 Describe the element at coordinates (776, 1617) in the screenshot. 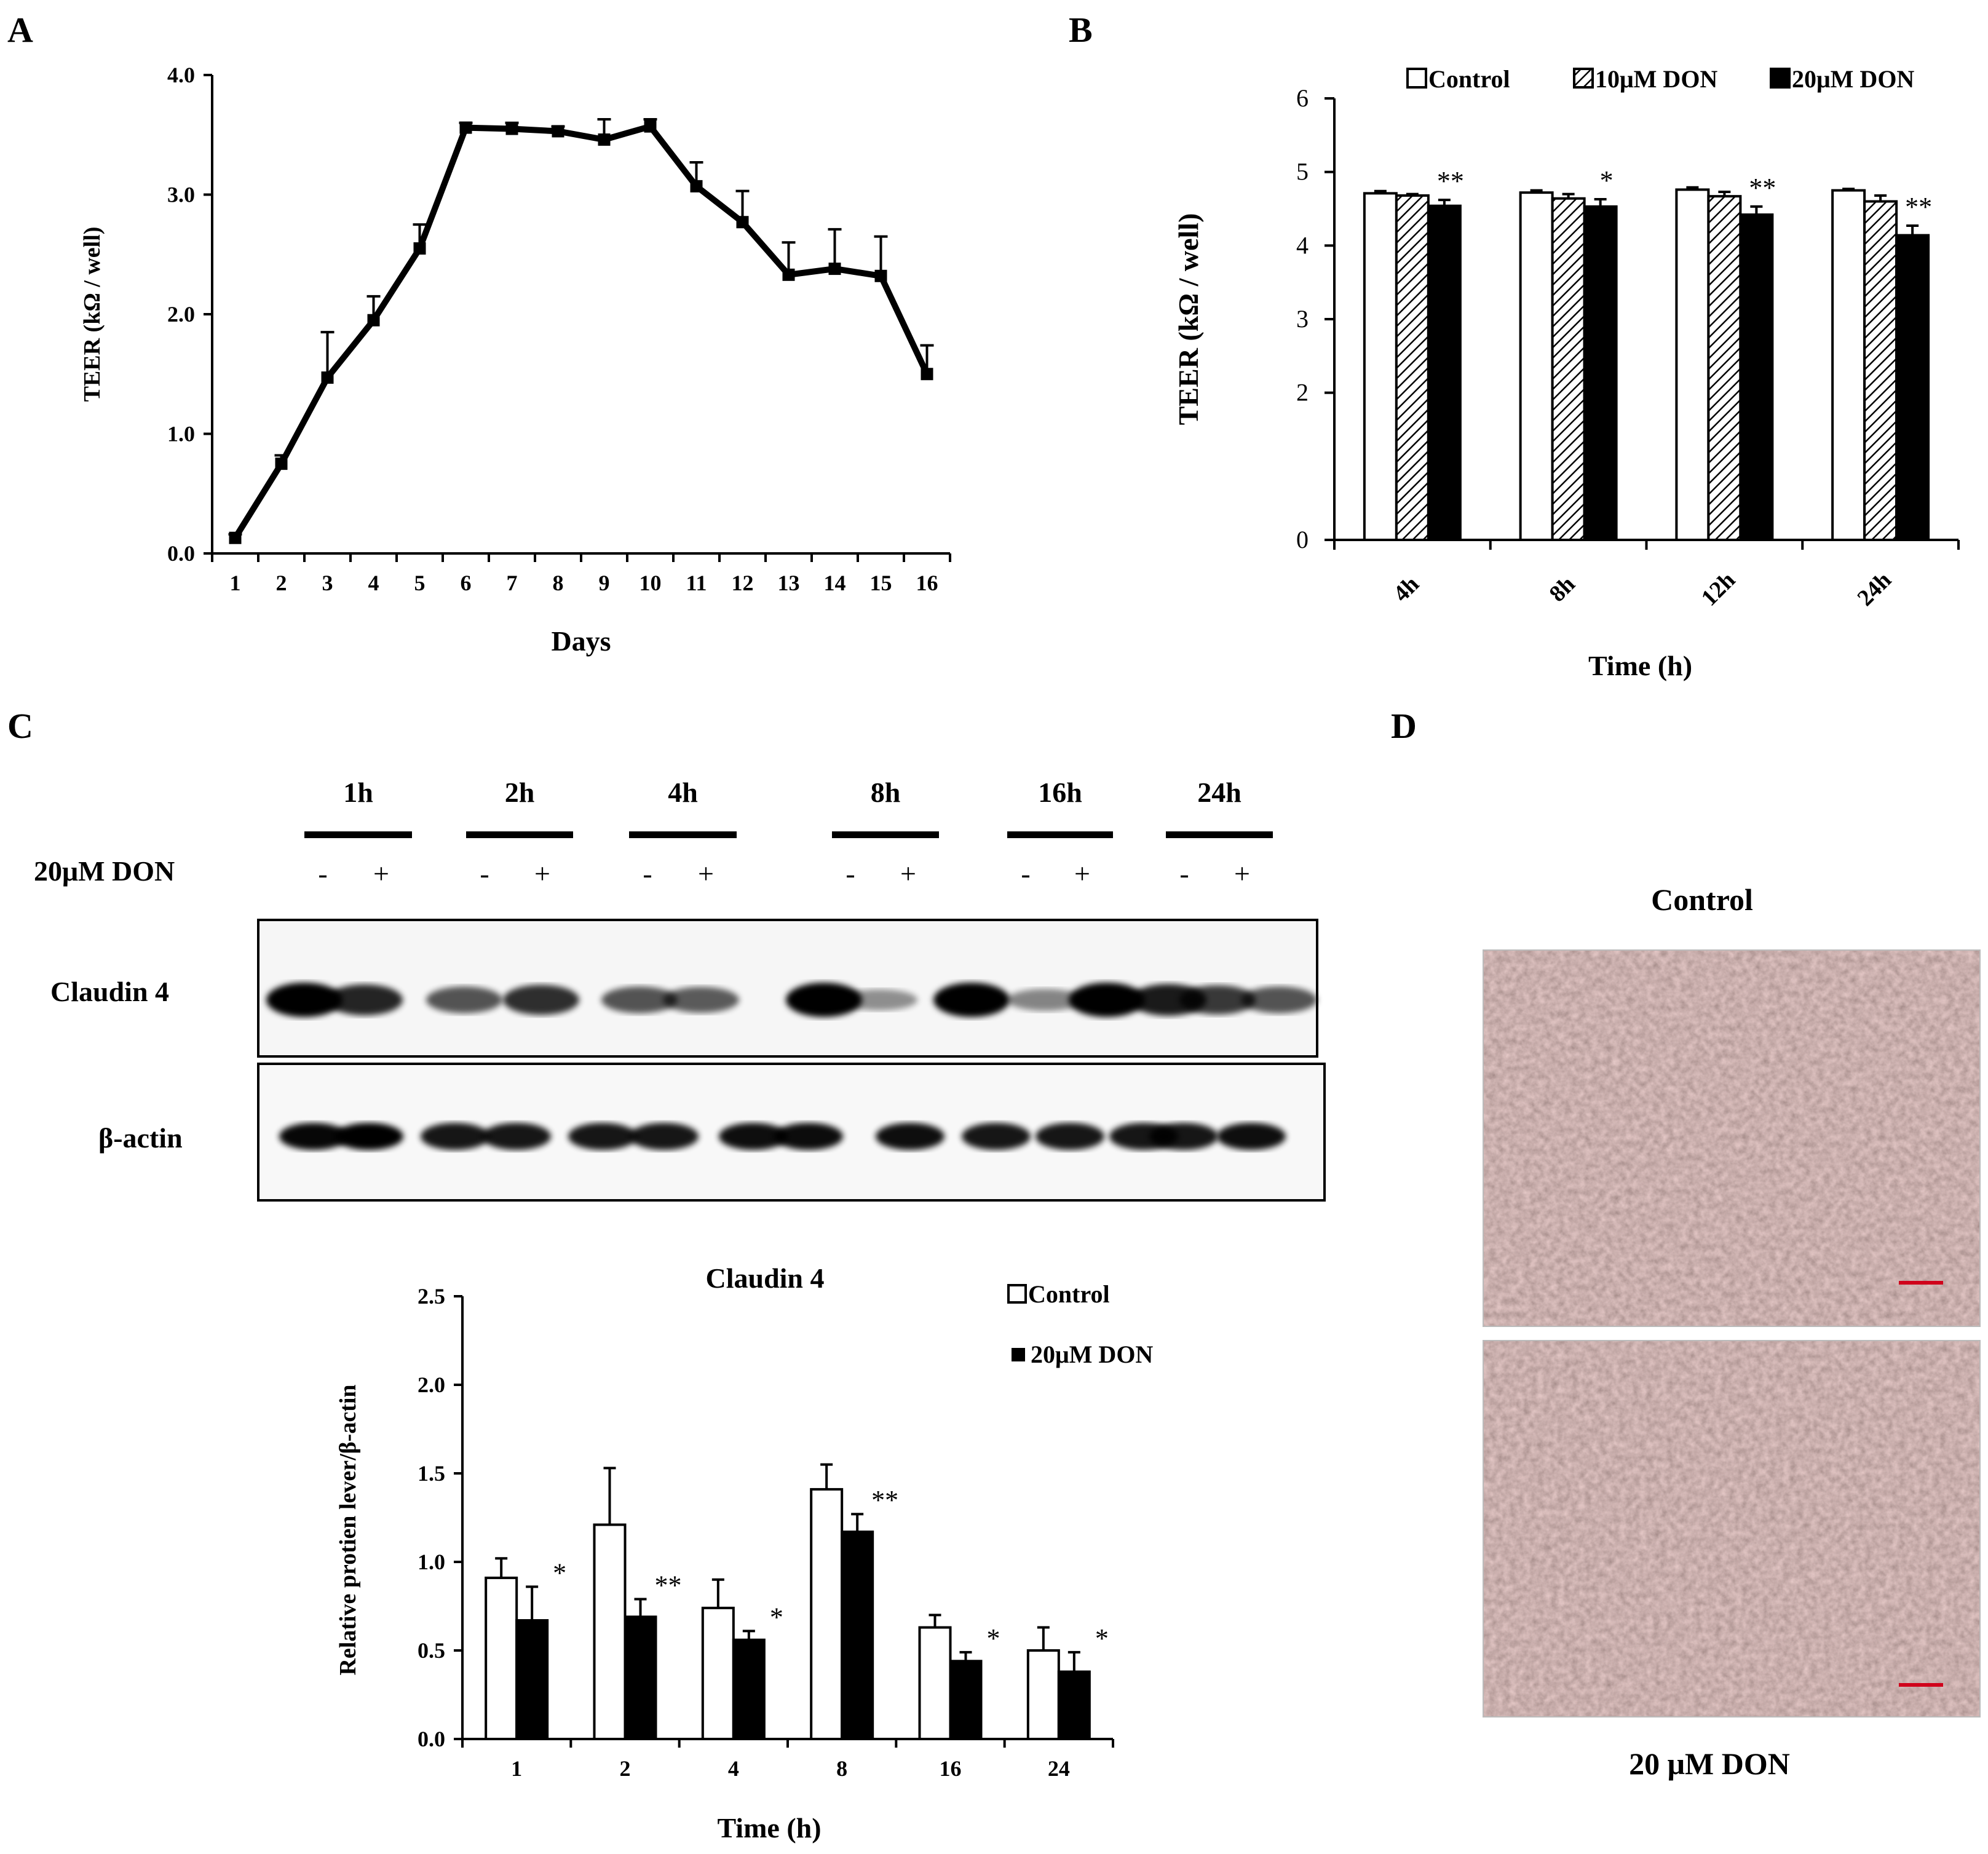

I see `chart-c-significance-4: *` at that location.